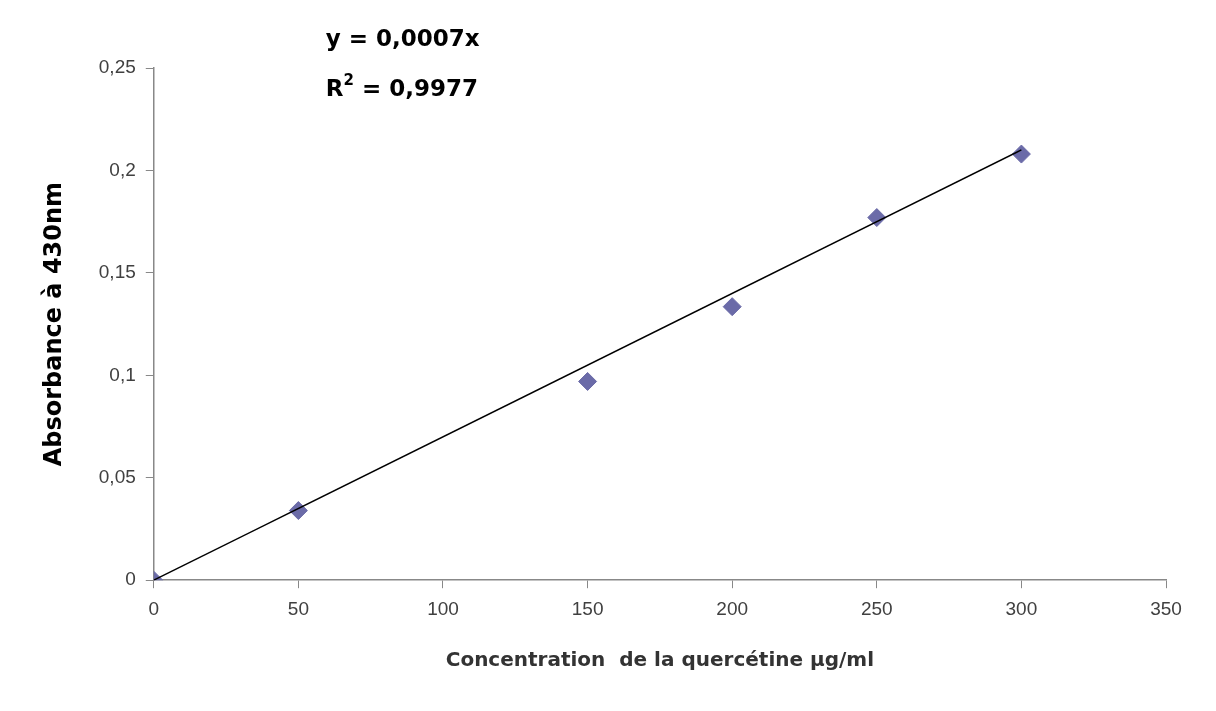  I want to click on x-tick-label: 300, so click(1021, 608).